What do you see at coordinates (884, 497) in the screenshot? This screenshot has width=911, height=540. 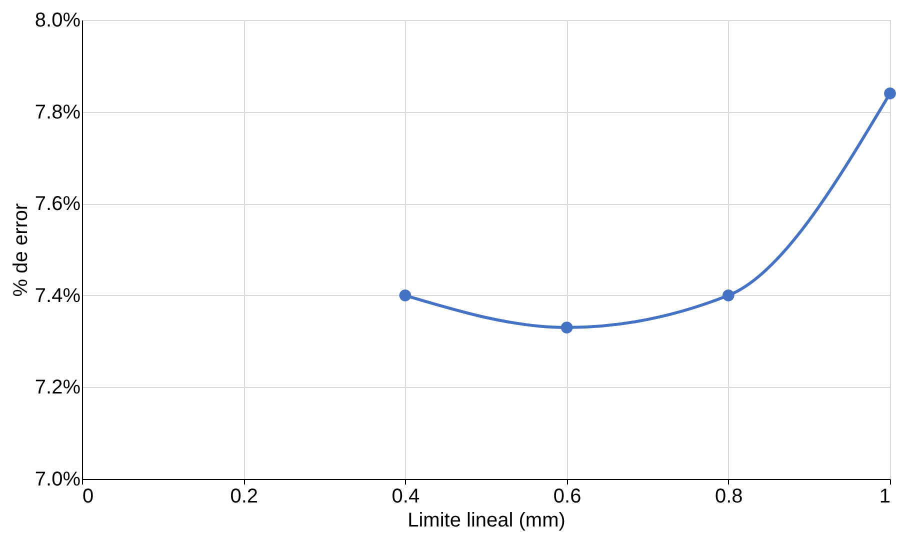 I see `x-tick-label: 1` at bounding box center [884, 497].